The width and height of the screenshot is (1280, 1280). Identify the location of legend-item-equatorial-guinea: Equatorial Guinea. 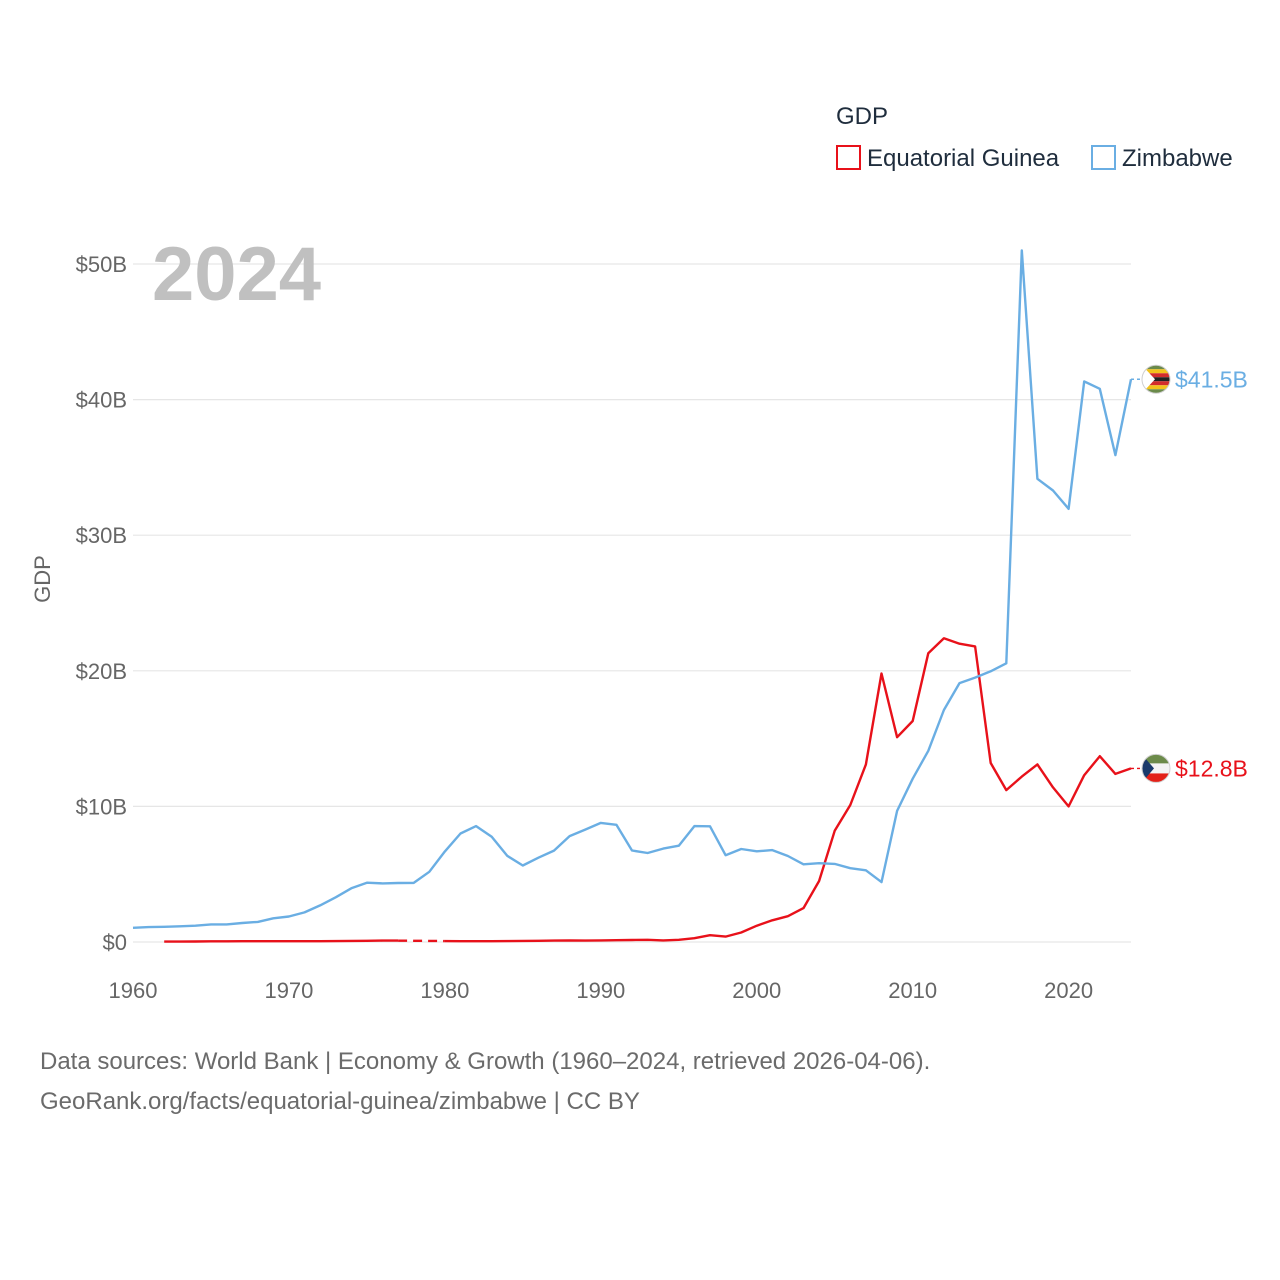
(948, 158).